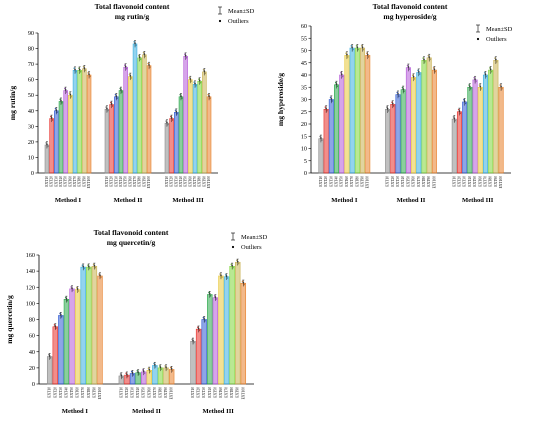 Image resolution: width=550 pixels, height=422 pixels. Describe the element at coordinates (236, 15) in the screenshot. I see `legend: Mean±SD Outliers` at that location.